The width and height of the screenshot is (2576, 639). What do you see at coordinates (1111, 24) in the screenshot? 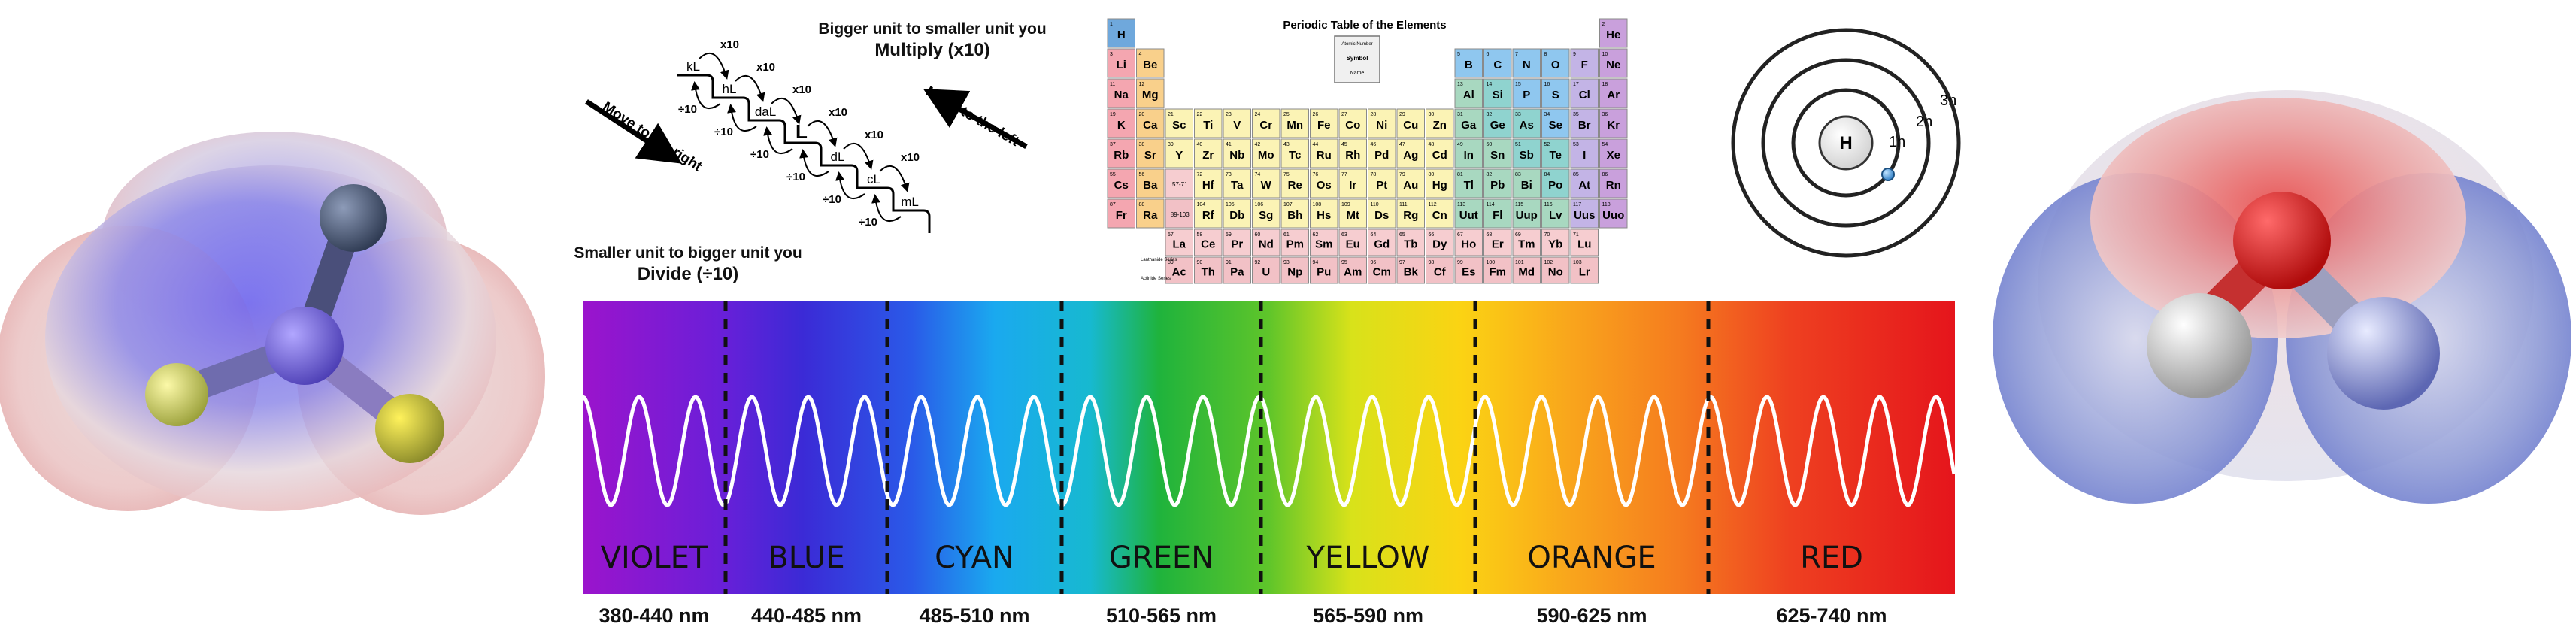
I see `element-number: 1` at bounding box center [1111, 24].